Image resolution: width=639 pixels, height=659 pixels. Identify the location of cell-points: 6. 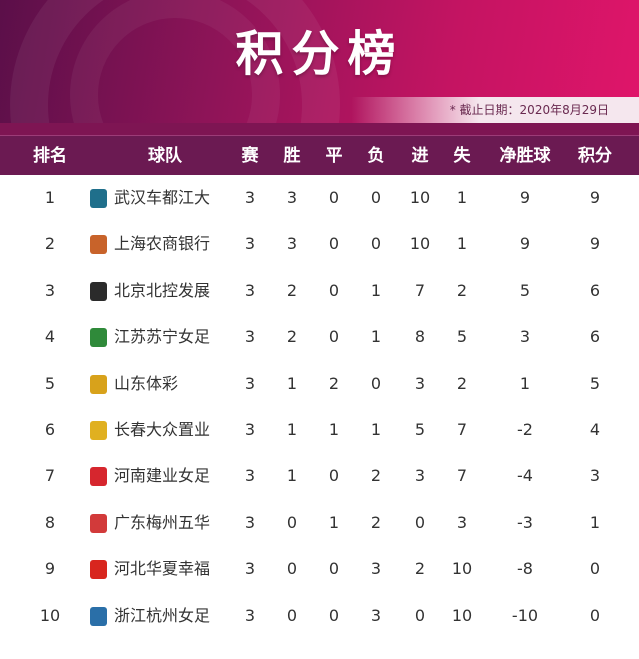
(595, 290).